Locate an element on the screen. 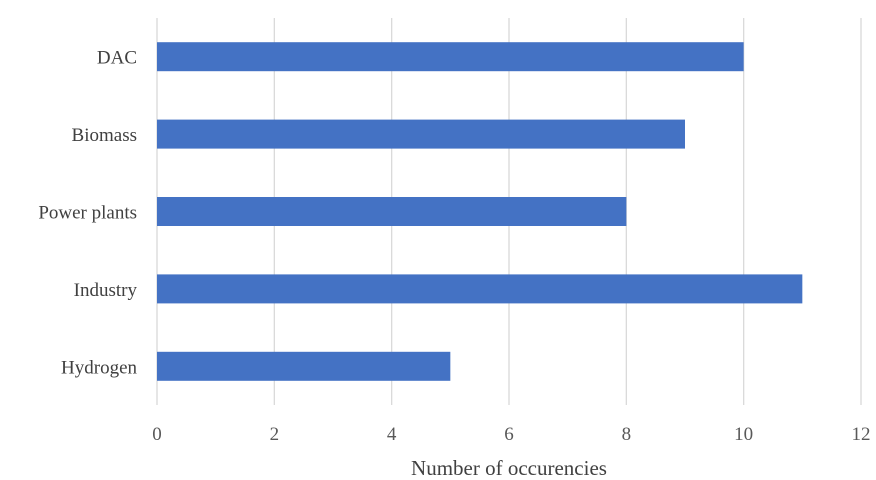 The width and height of the screenshot is (876, 480). bar-hydrogen is located at coordinates (304, 366).